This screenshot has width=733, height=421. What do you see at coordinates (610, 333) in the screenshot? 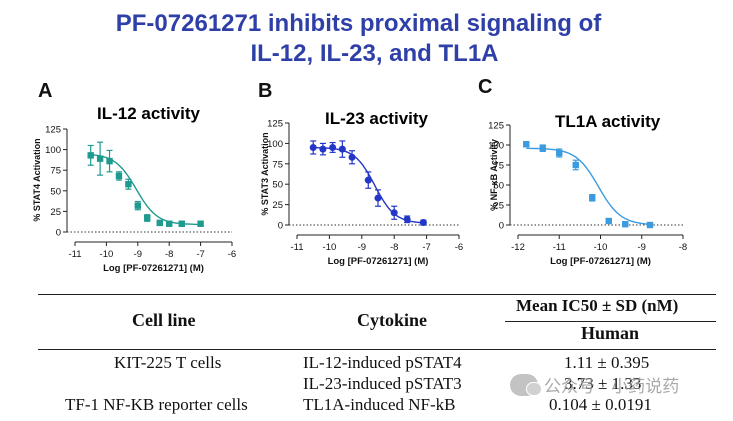
I see `header-human: Human` at bounding box center [610, 333].